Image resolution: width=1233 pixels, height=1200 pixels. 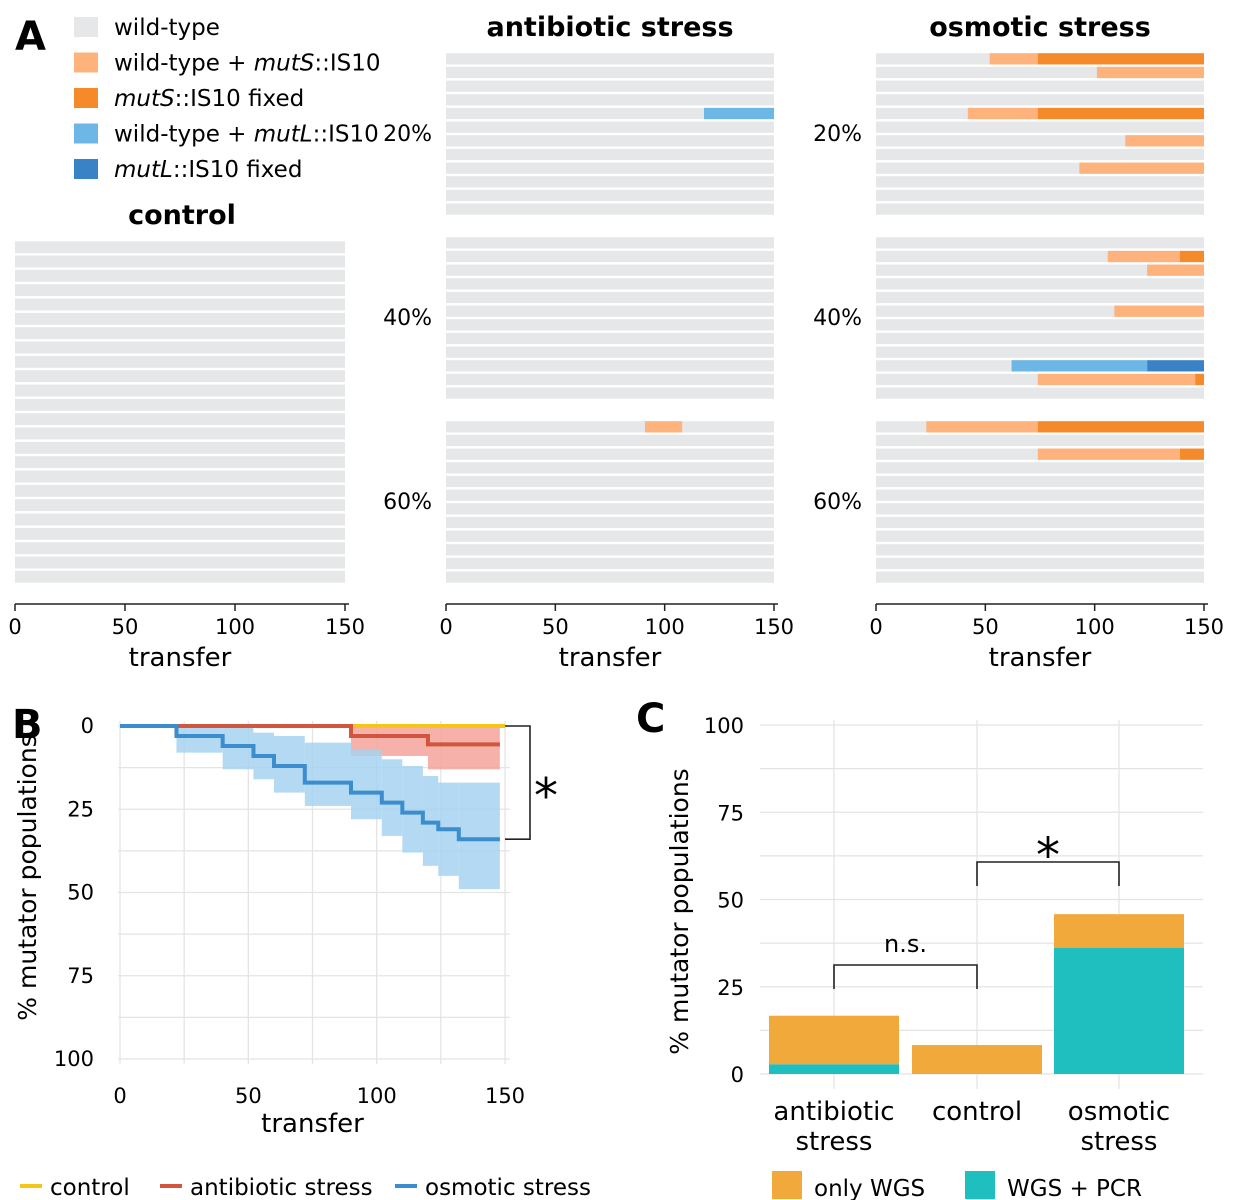 What do you see at coordinates (1119, 1127) in the screenshot?
I see `category-label: osmotic stress` at bounding box center [1119, 1127].